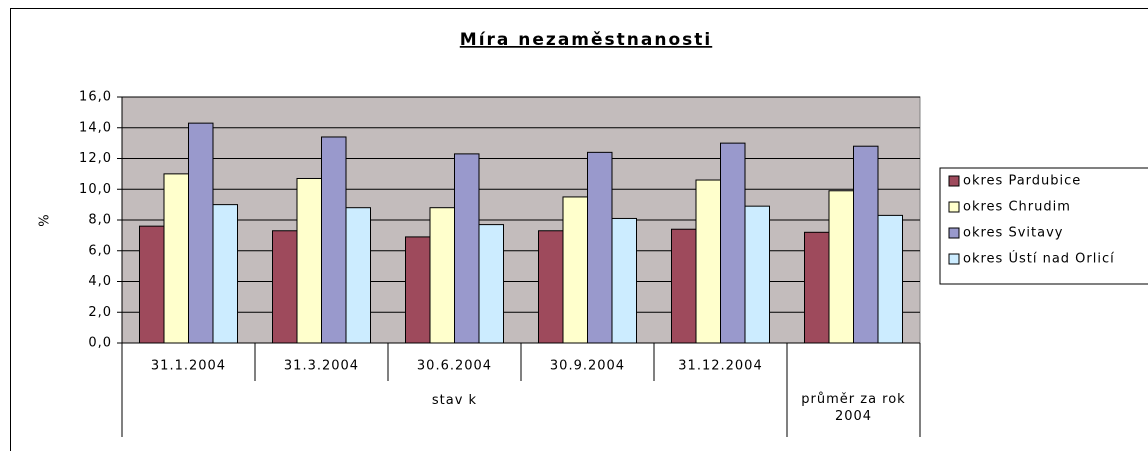 The image size is (1148, 451). Describe the element at coordinates (1022, 181) in the screenshot. I see `legend-label: okres Pardubice` at that location.